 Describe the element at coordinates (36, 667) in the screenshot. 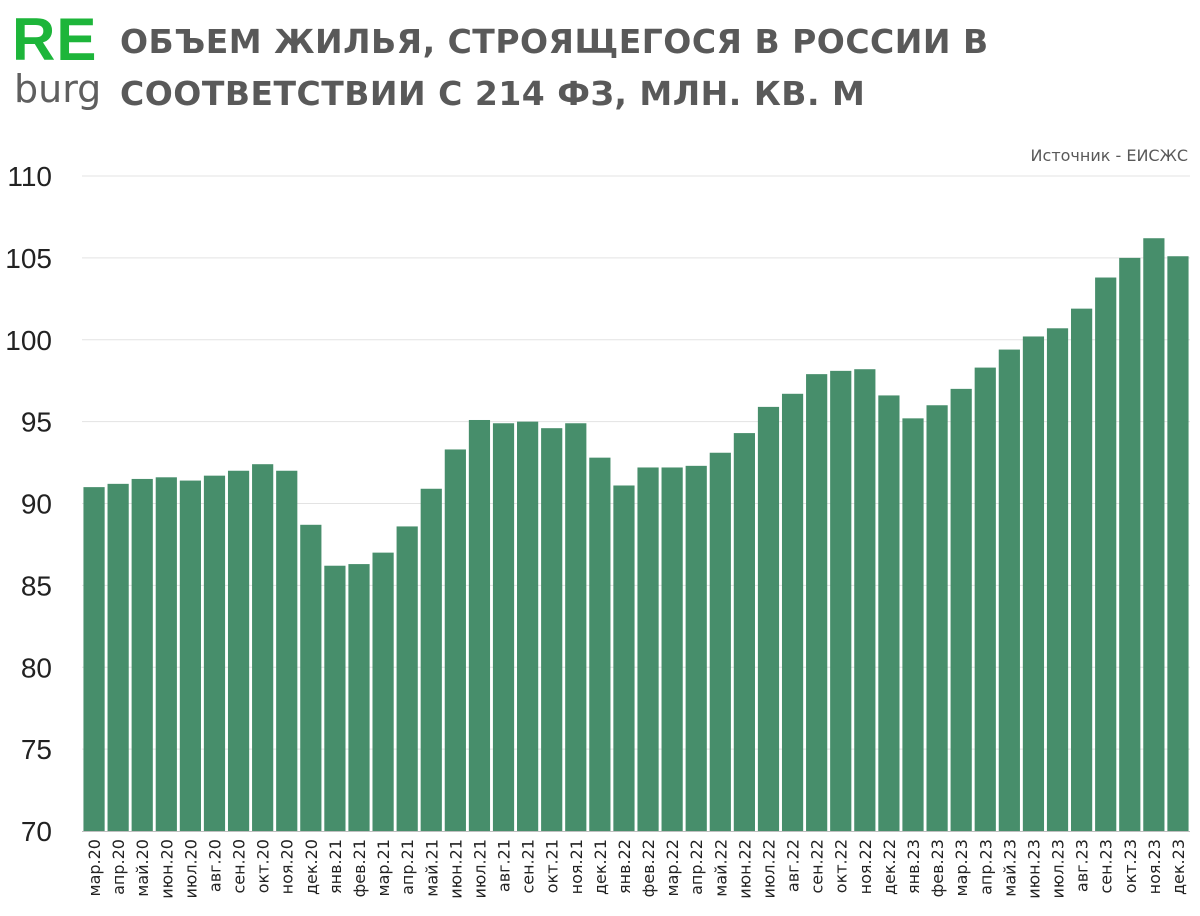

I see `y-tick-label: 80` at that location.